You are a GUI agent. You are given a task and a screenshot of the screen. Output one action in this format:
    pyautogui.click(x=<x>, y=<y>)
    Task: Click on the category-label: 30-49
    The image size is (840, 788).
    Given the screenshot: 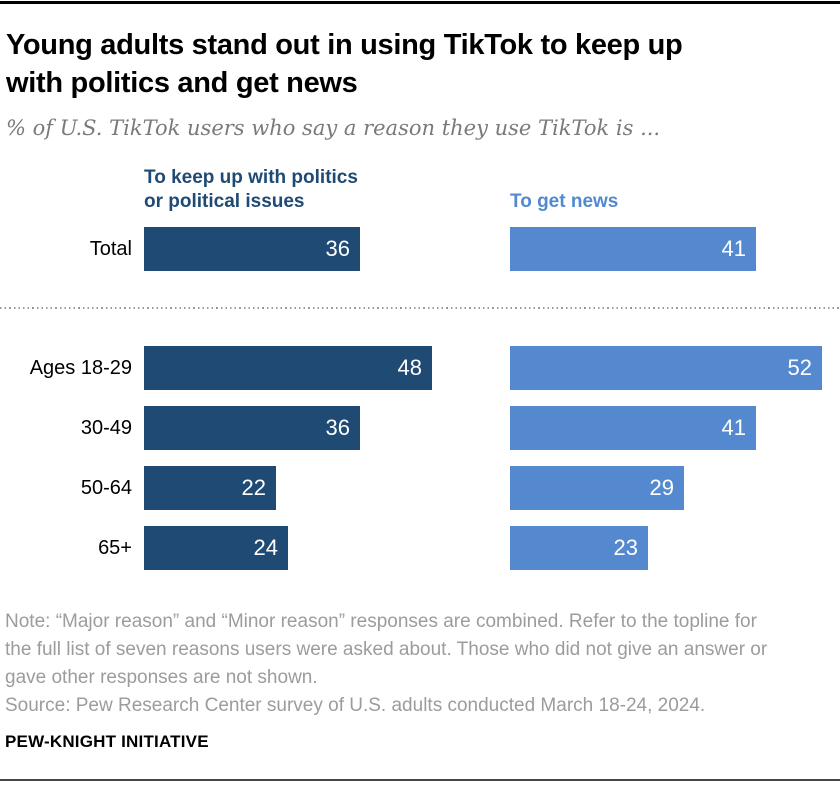 What is the action you would take?
    pyautogui.click(x=106, y=428)
    